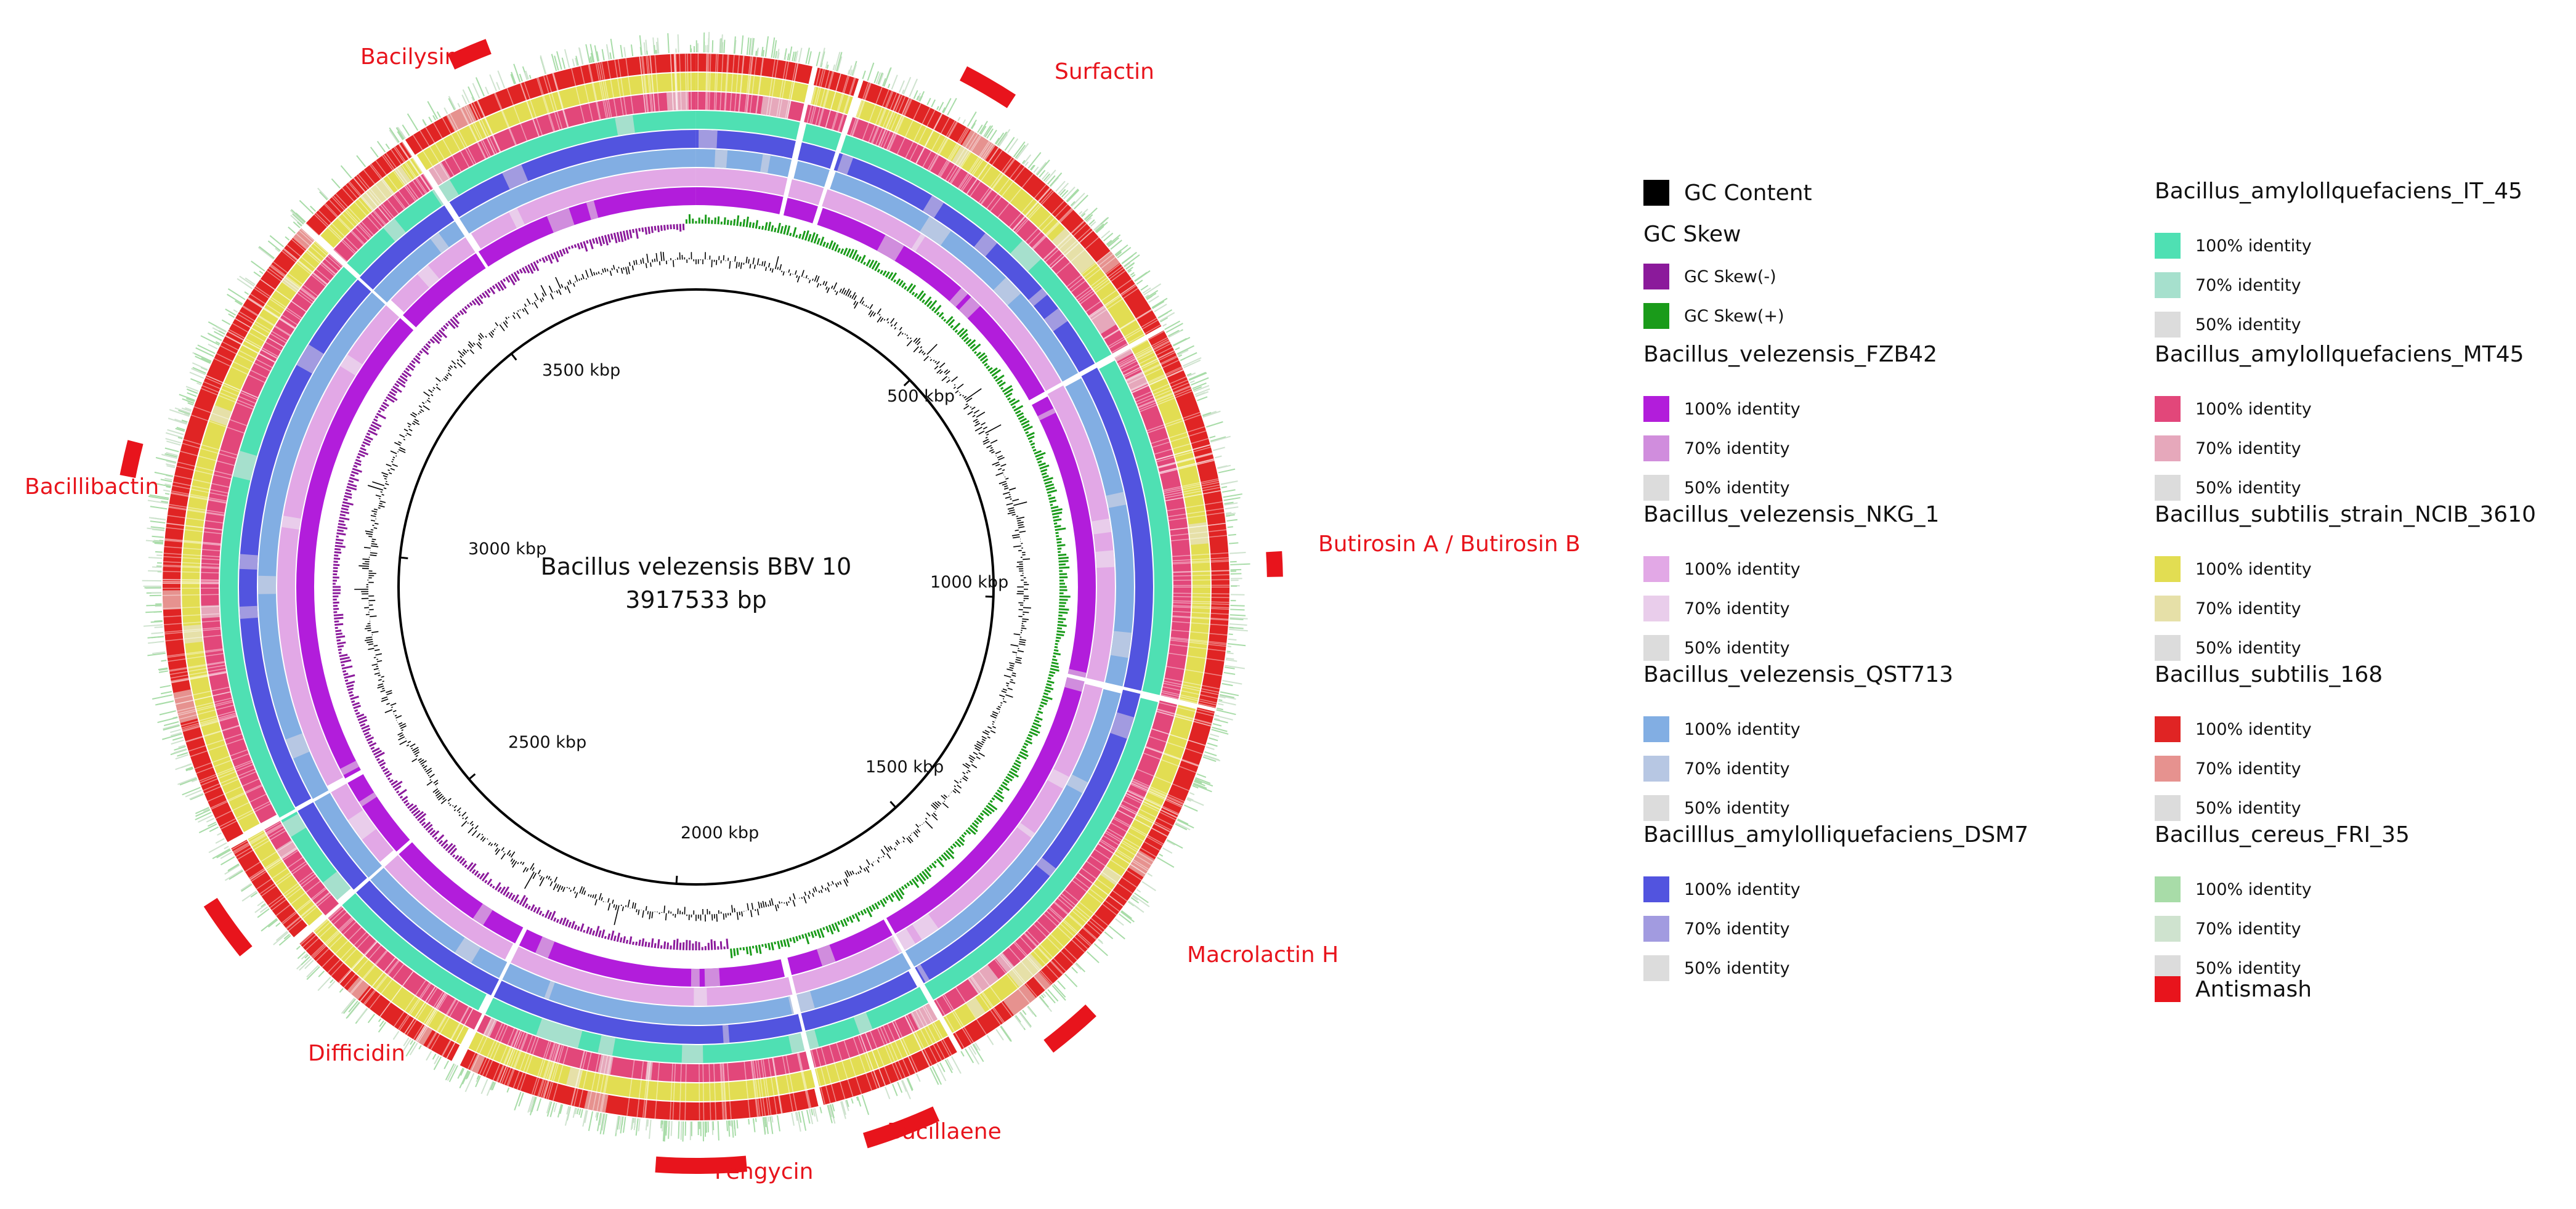 The image size is (2576, 1209). What do you see at coordinates (2233, 989) in the screenshot?
I see `legend-item-antismash: Antismash` at bounding box center [2233, 989].